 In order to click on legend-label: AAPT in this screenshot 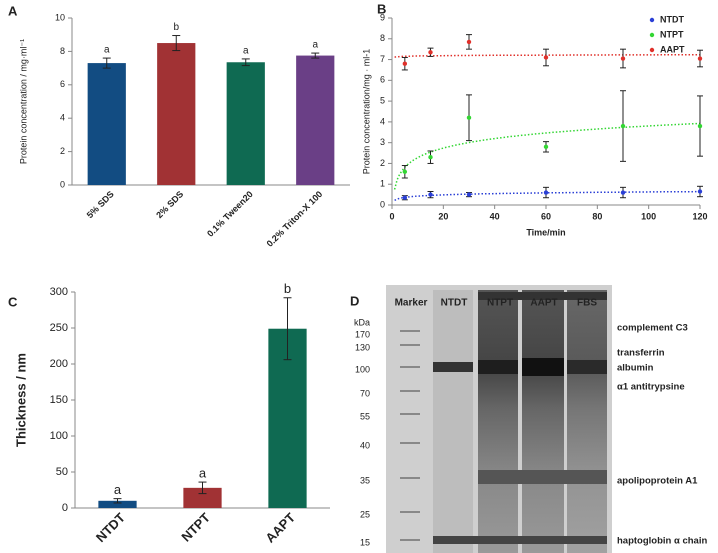, I will do `click(672, 49)`.